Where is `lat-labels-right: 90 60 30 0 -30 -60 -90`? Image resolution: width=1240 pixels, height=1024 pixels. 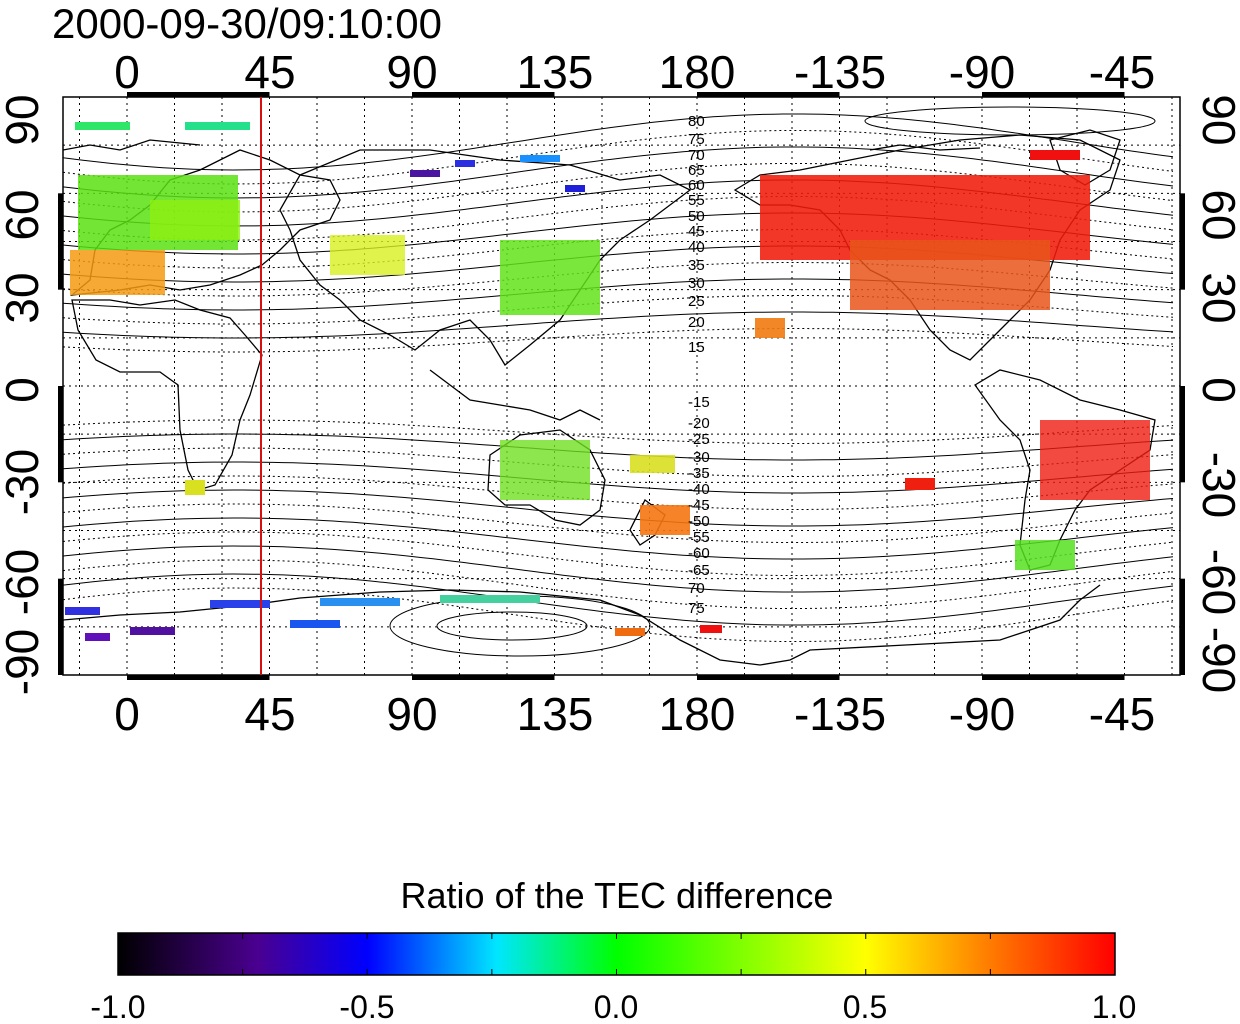
lat-labels-right: 90 60 30 0 -30 -60 -90 is located at coordinates (1216, 393).